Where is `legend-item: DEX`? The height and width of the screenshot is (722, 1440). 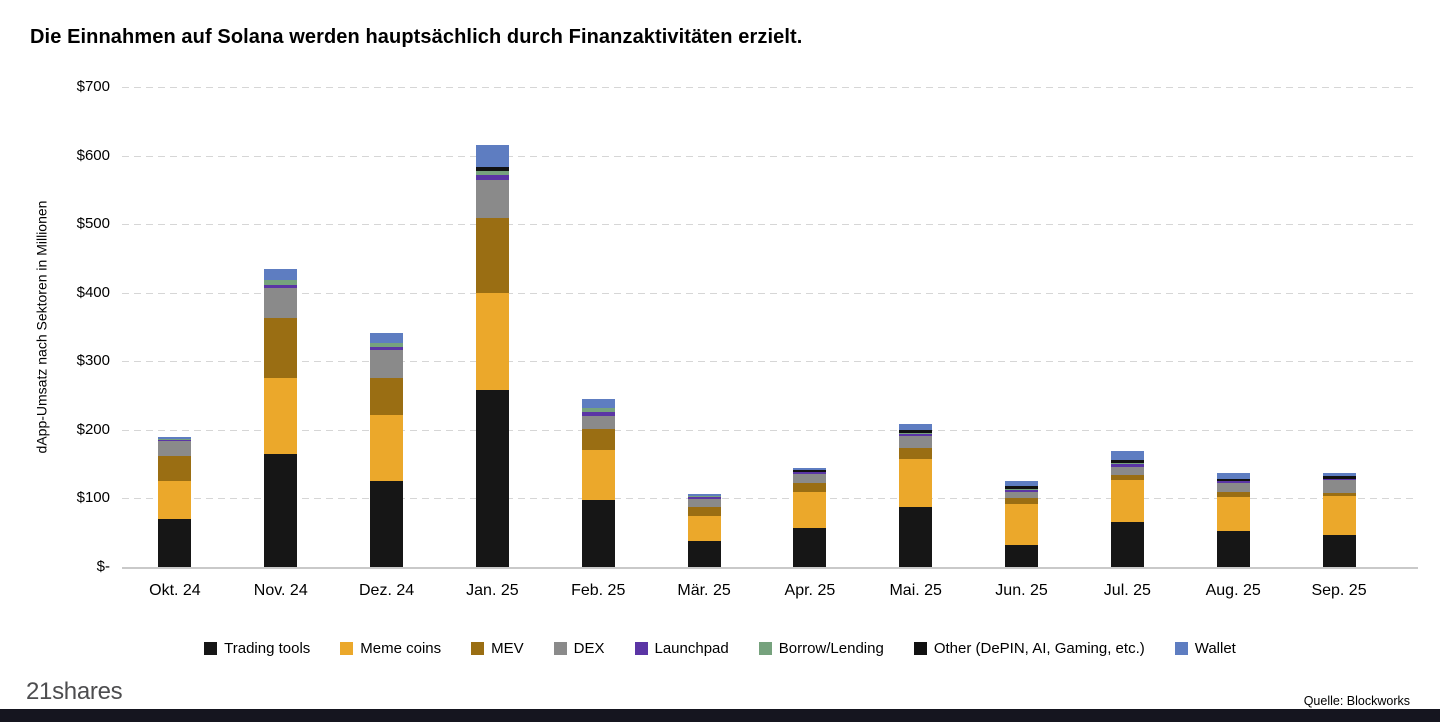 legend-item: DEX is located at coordinates (579, 648).